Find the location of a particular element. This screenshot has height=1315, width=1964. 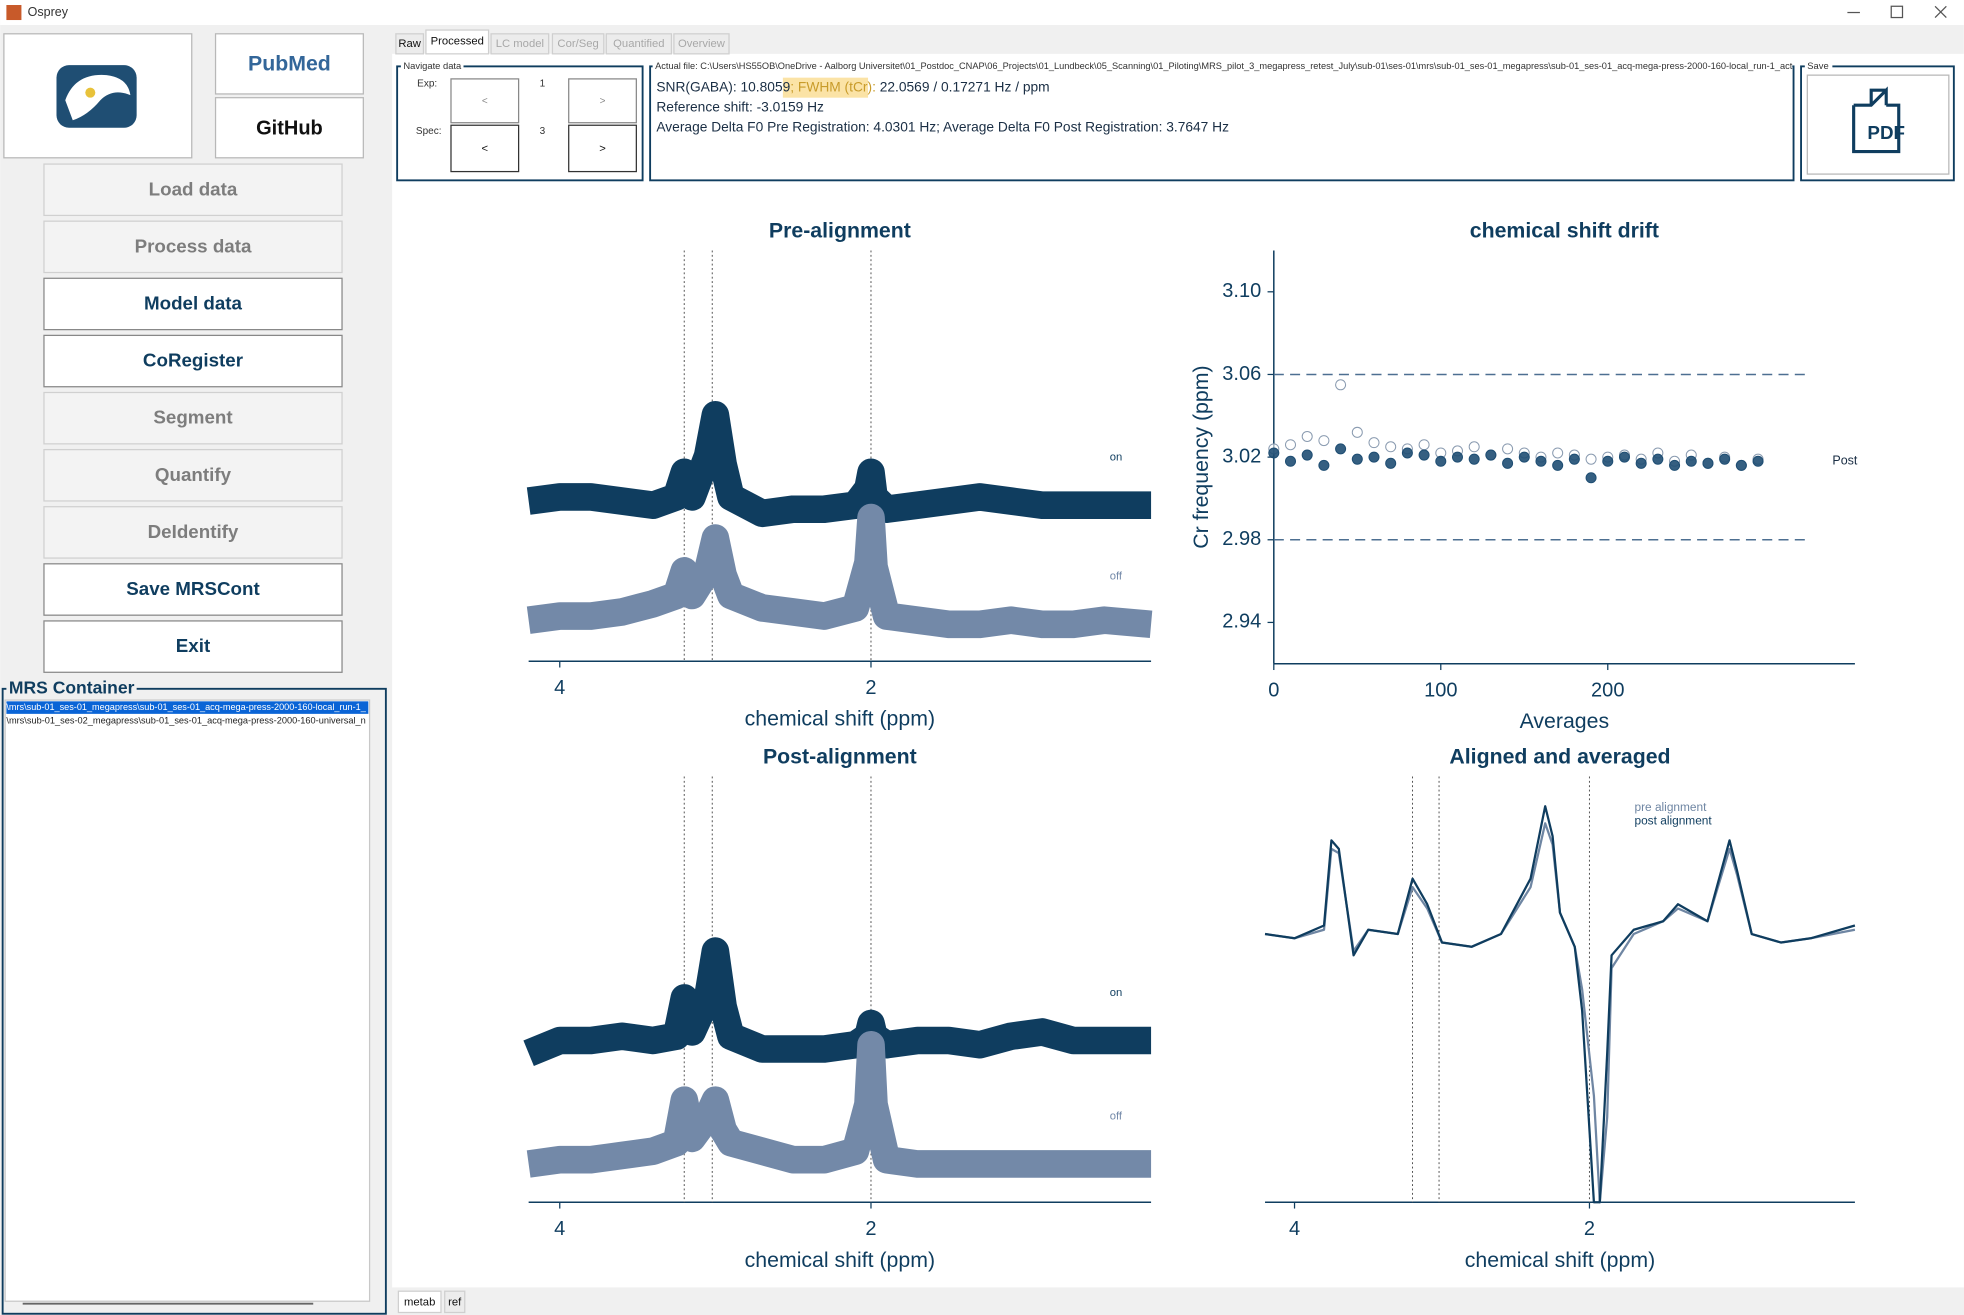

exp-next is located at coordinates (602, 101).